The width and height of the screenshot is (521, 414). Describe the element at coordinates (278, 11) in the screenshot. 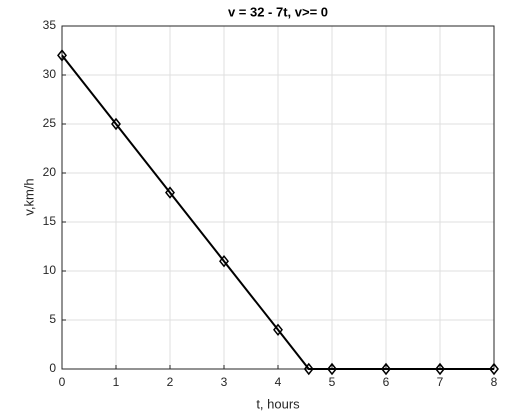

I see `chart-title: v = 32 - 7t, v>= 0` at that location.